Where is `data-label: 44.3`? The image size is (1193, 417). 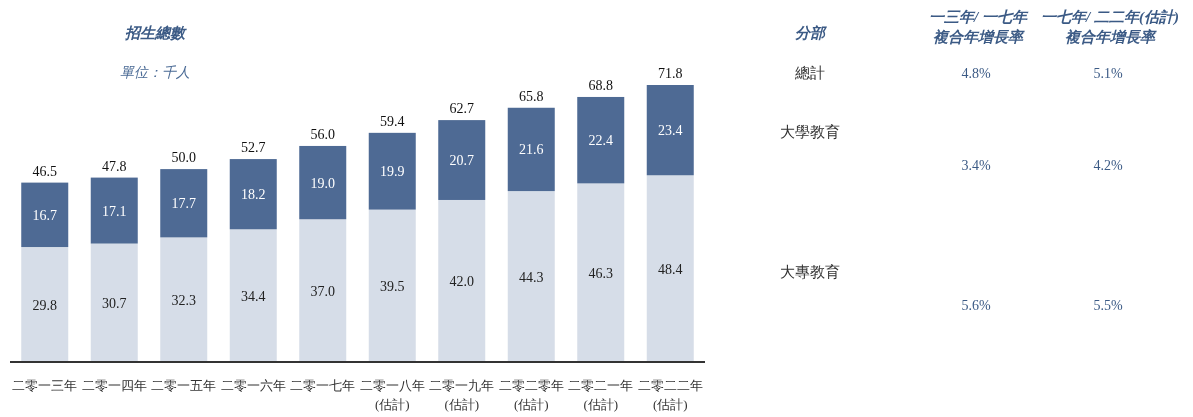
data-label: 44.3 is located at coordinates (531, 277).